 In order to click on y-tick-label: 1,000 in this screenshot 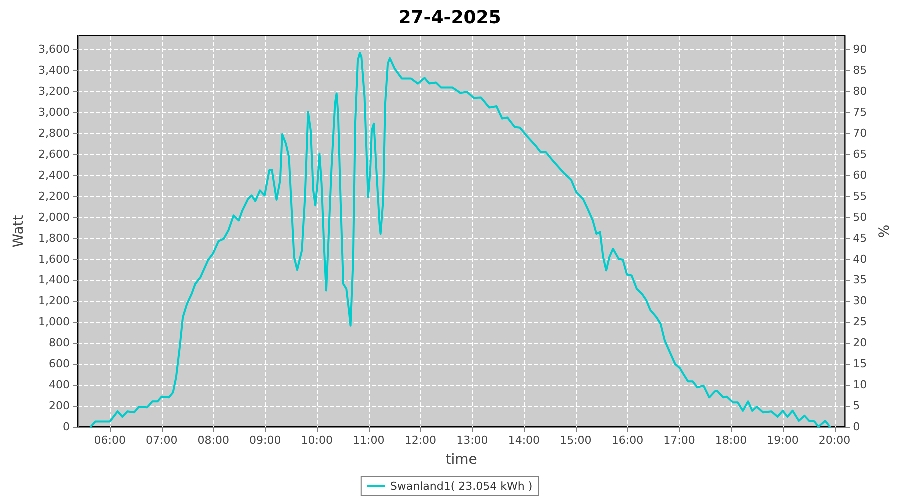, I will do `click(54, 322)`.